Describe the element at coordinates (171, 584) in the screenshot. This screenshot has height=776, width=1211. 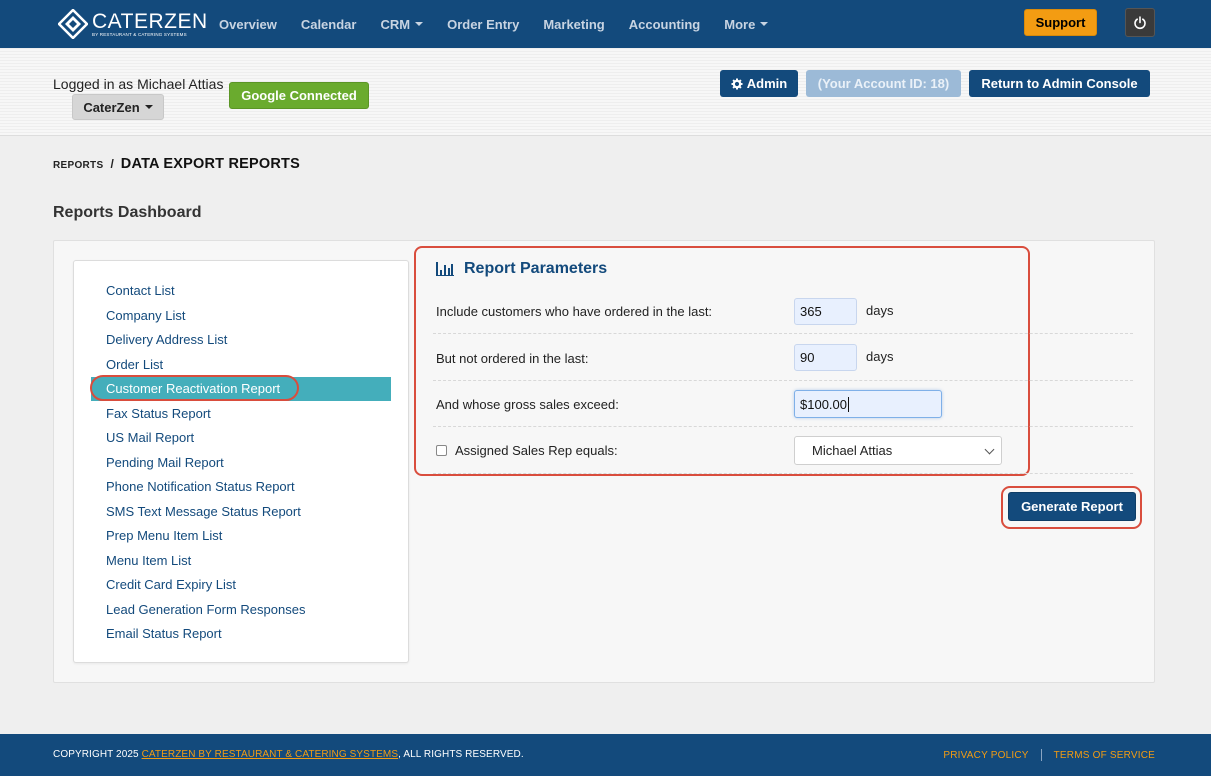
I see `report-link-credit-card-expiry-list: Credit Card Expiry List` at that location.